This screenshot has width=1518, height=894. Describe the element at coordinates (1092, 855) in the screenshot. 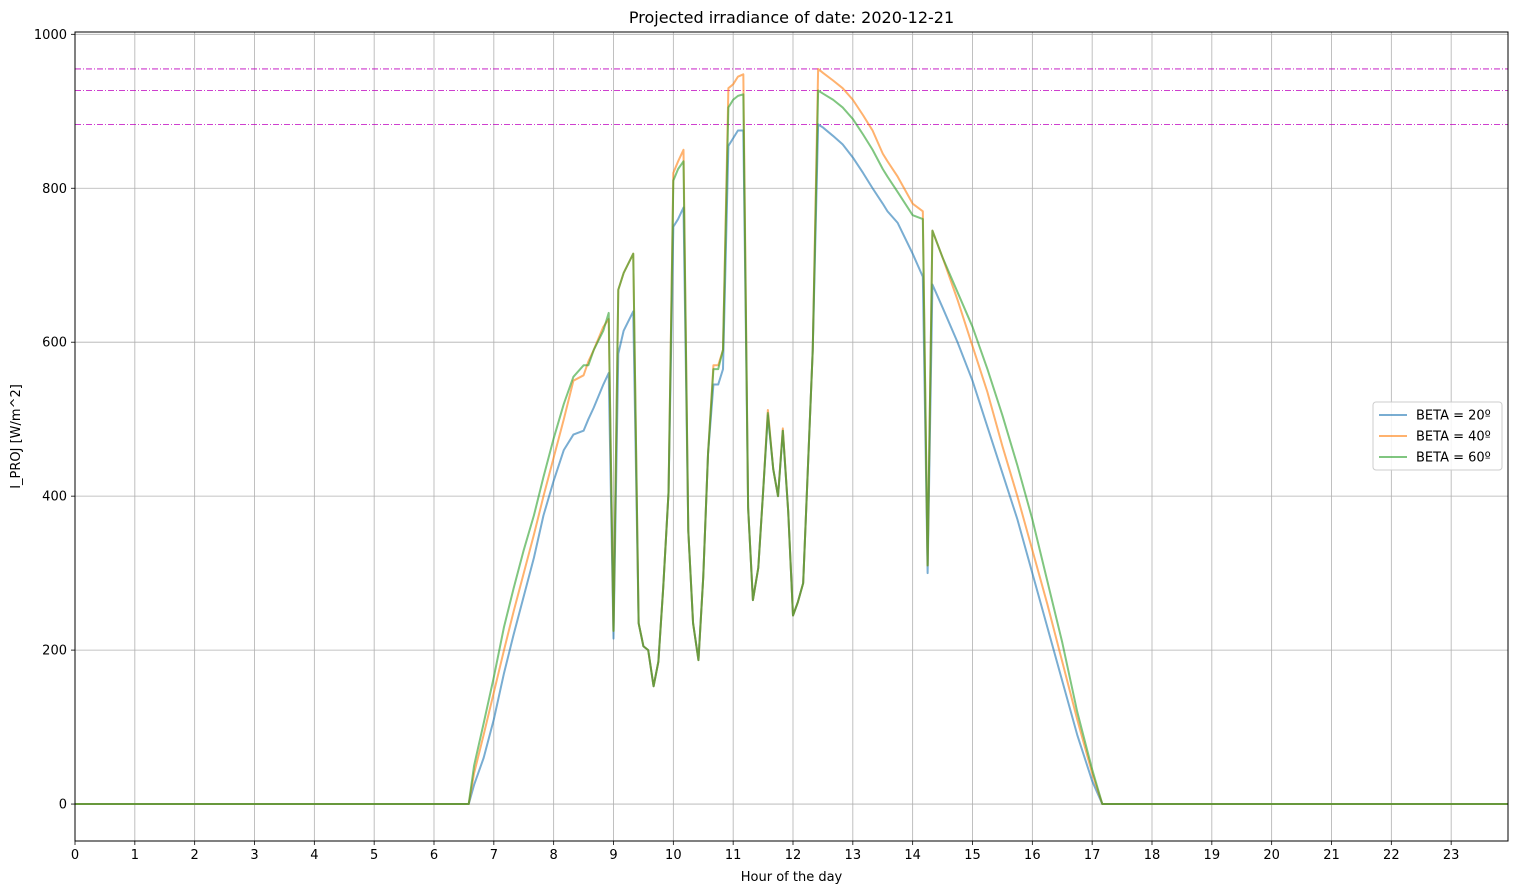

I see `x-tick-label: 17` at that location.